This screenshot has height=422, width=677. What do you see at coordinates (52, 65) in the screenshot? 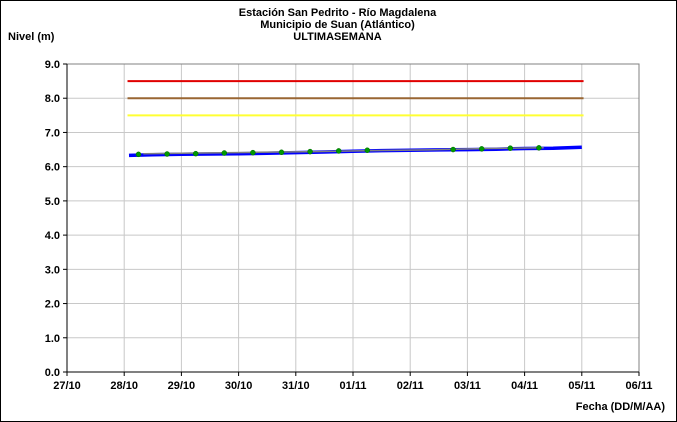
I see `y-tick-label: 9.0` at bounding box center [52, 65].